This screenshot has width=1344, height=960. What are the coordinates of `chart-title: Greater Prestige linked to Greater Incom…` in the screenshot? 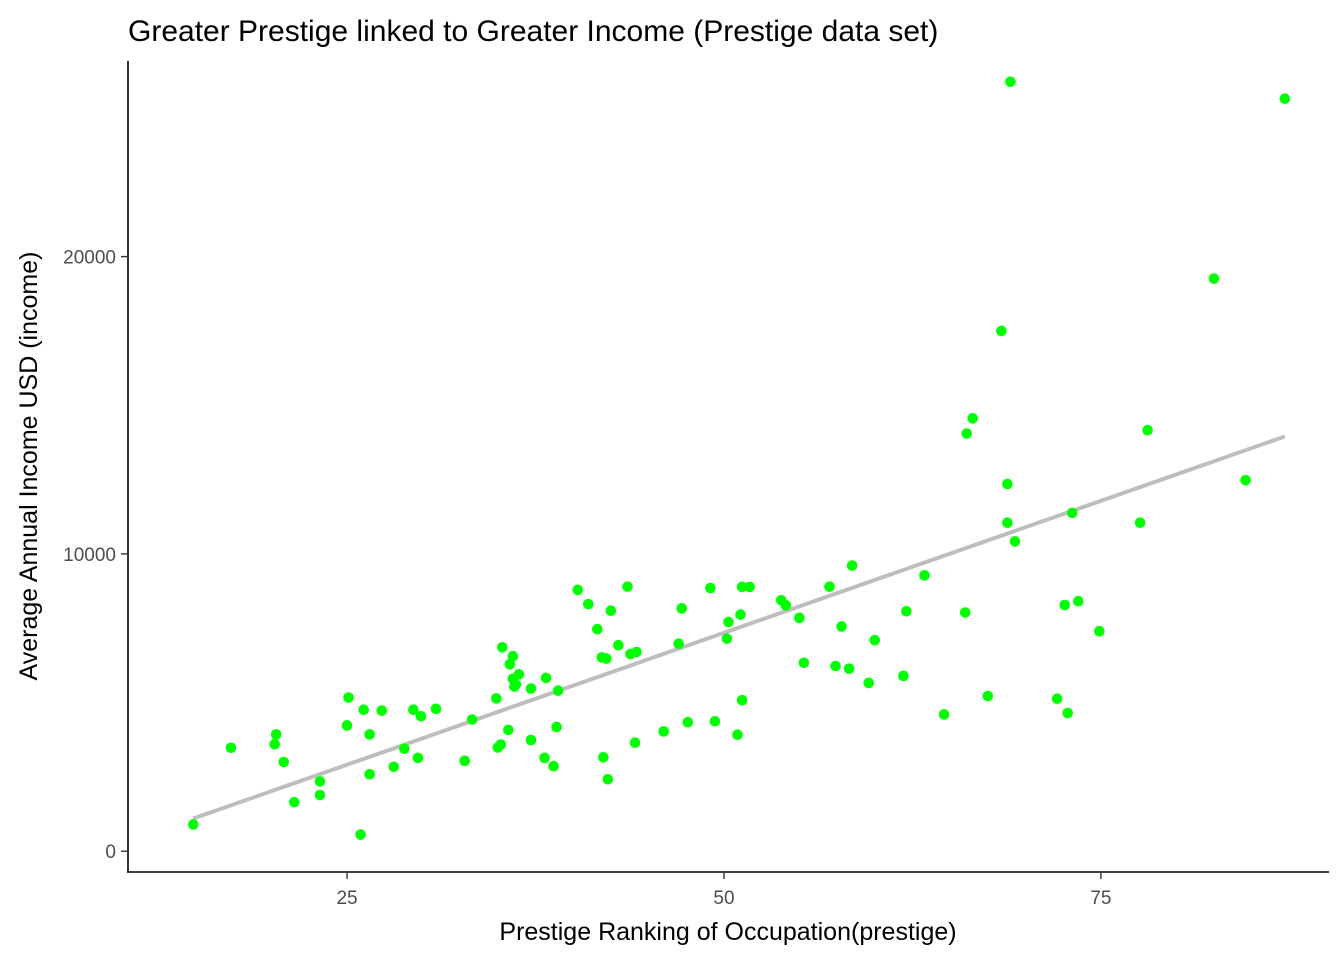 It's located at (533, 31).